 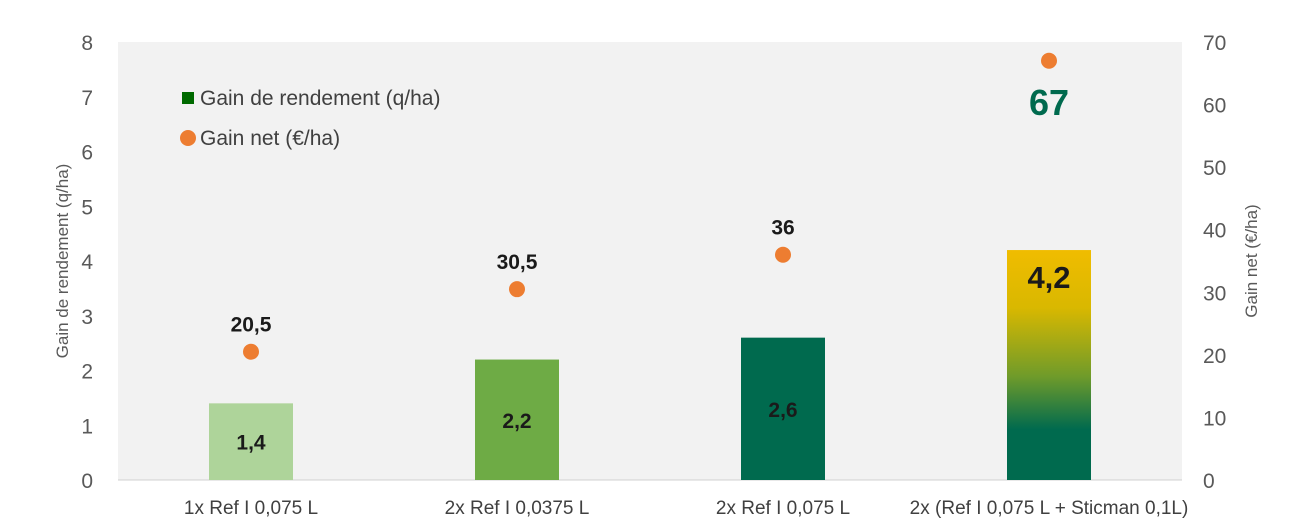 I want to click on right-axis-ticks: 0 10 20 30 40 50 60 70, so click(x=1214, y=262).